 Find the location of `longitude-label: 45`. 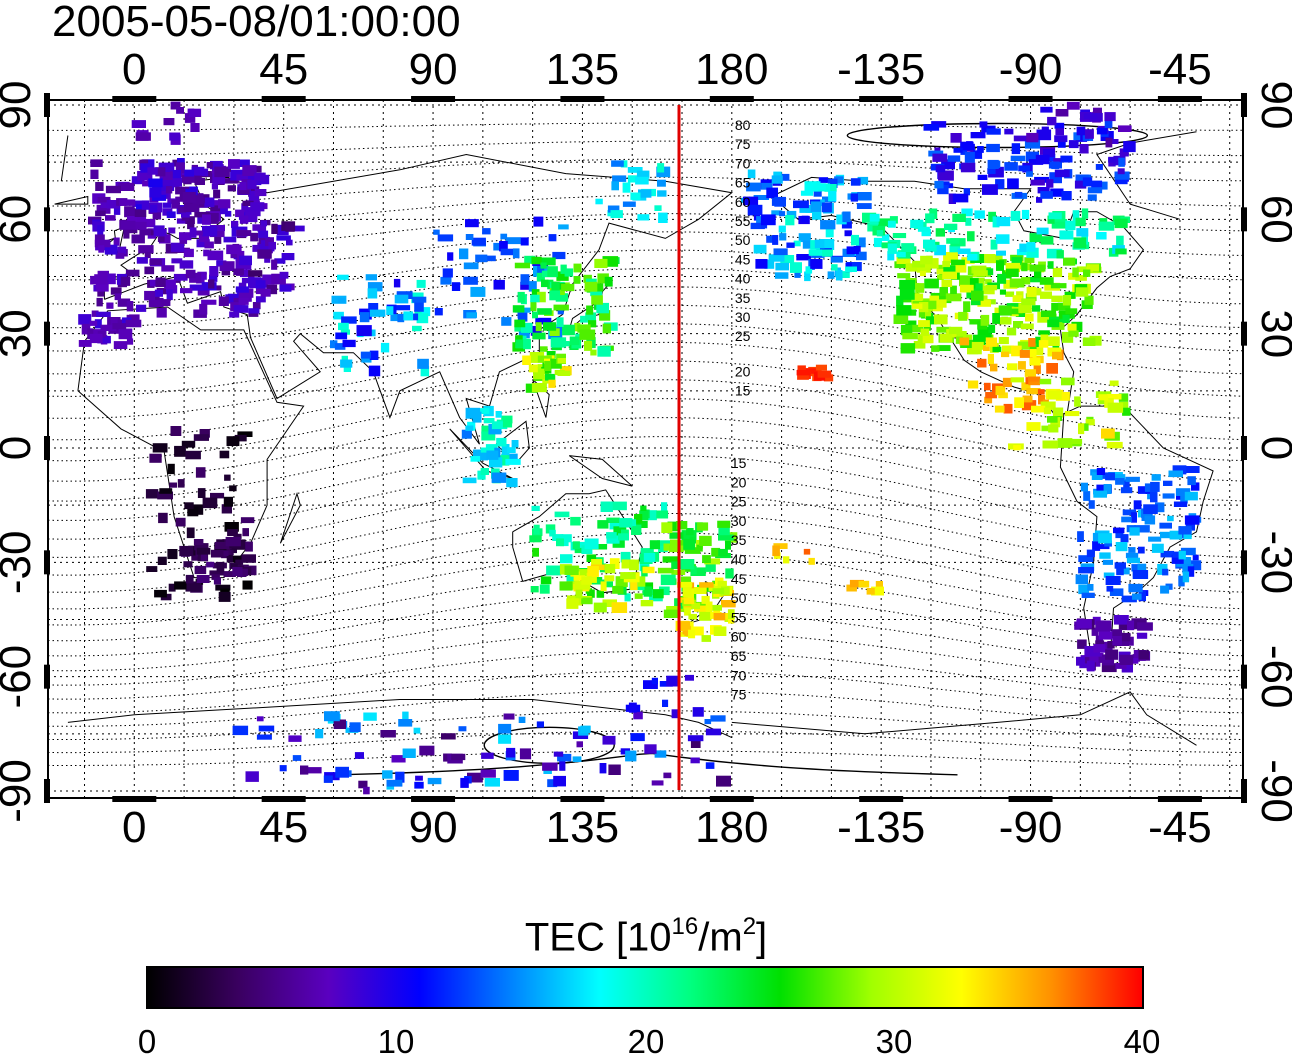

longitude-label: 45 is located at coordinates (283, 69).